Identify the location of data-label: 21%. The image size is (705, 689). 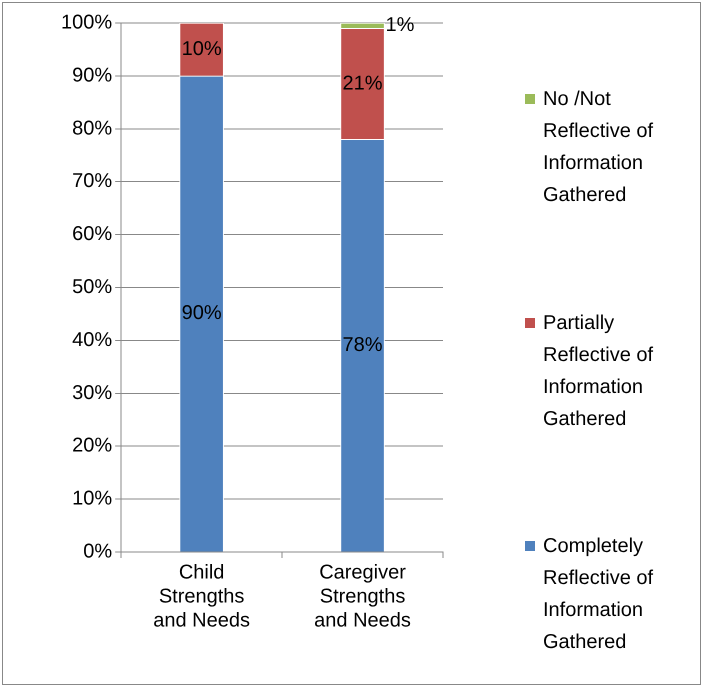
(362, 83).